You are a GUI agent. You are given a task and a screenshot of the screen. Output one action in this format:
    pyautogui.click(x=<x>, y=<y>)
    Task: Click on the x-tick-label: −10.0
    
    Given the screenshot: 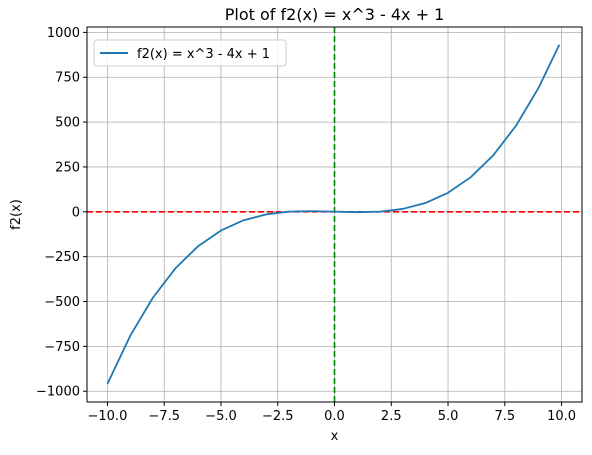 What is the action you would take?
    pyautogui.click(x=108, y=416)
    